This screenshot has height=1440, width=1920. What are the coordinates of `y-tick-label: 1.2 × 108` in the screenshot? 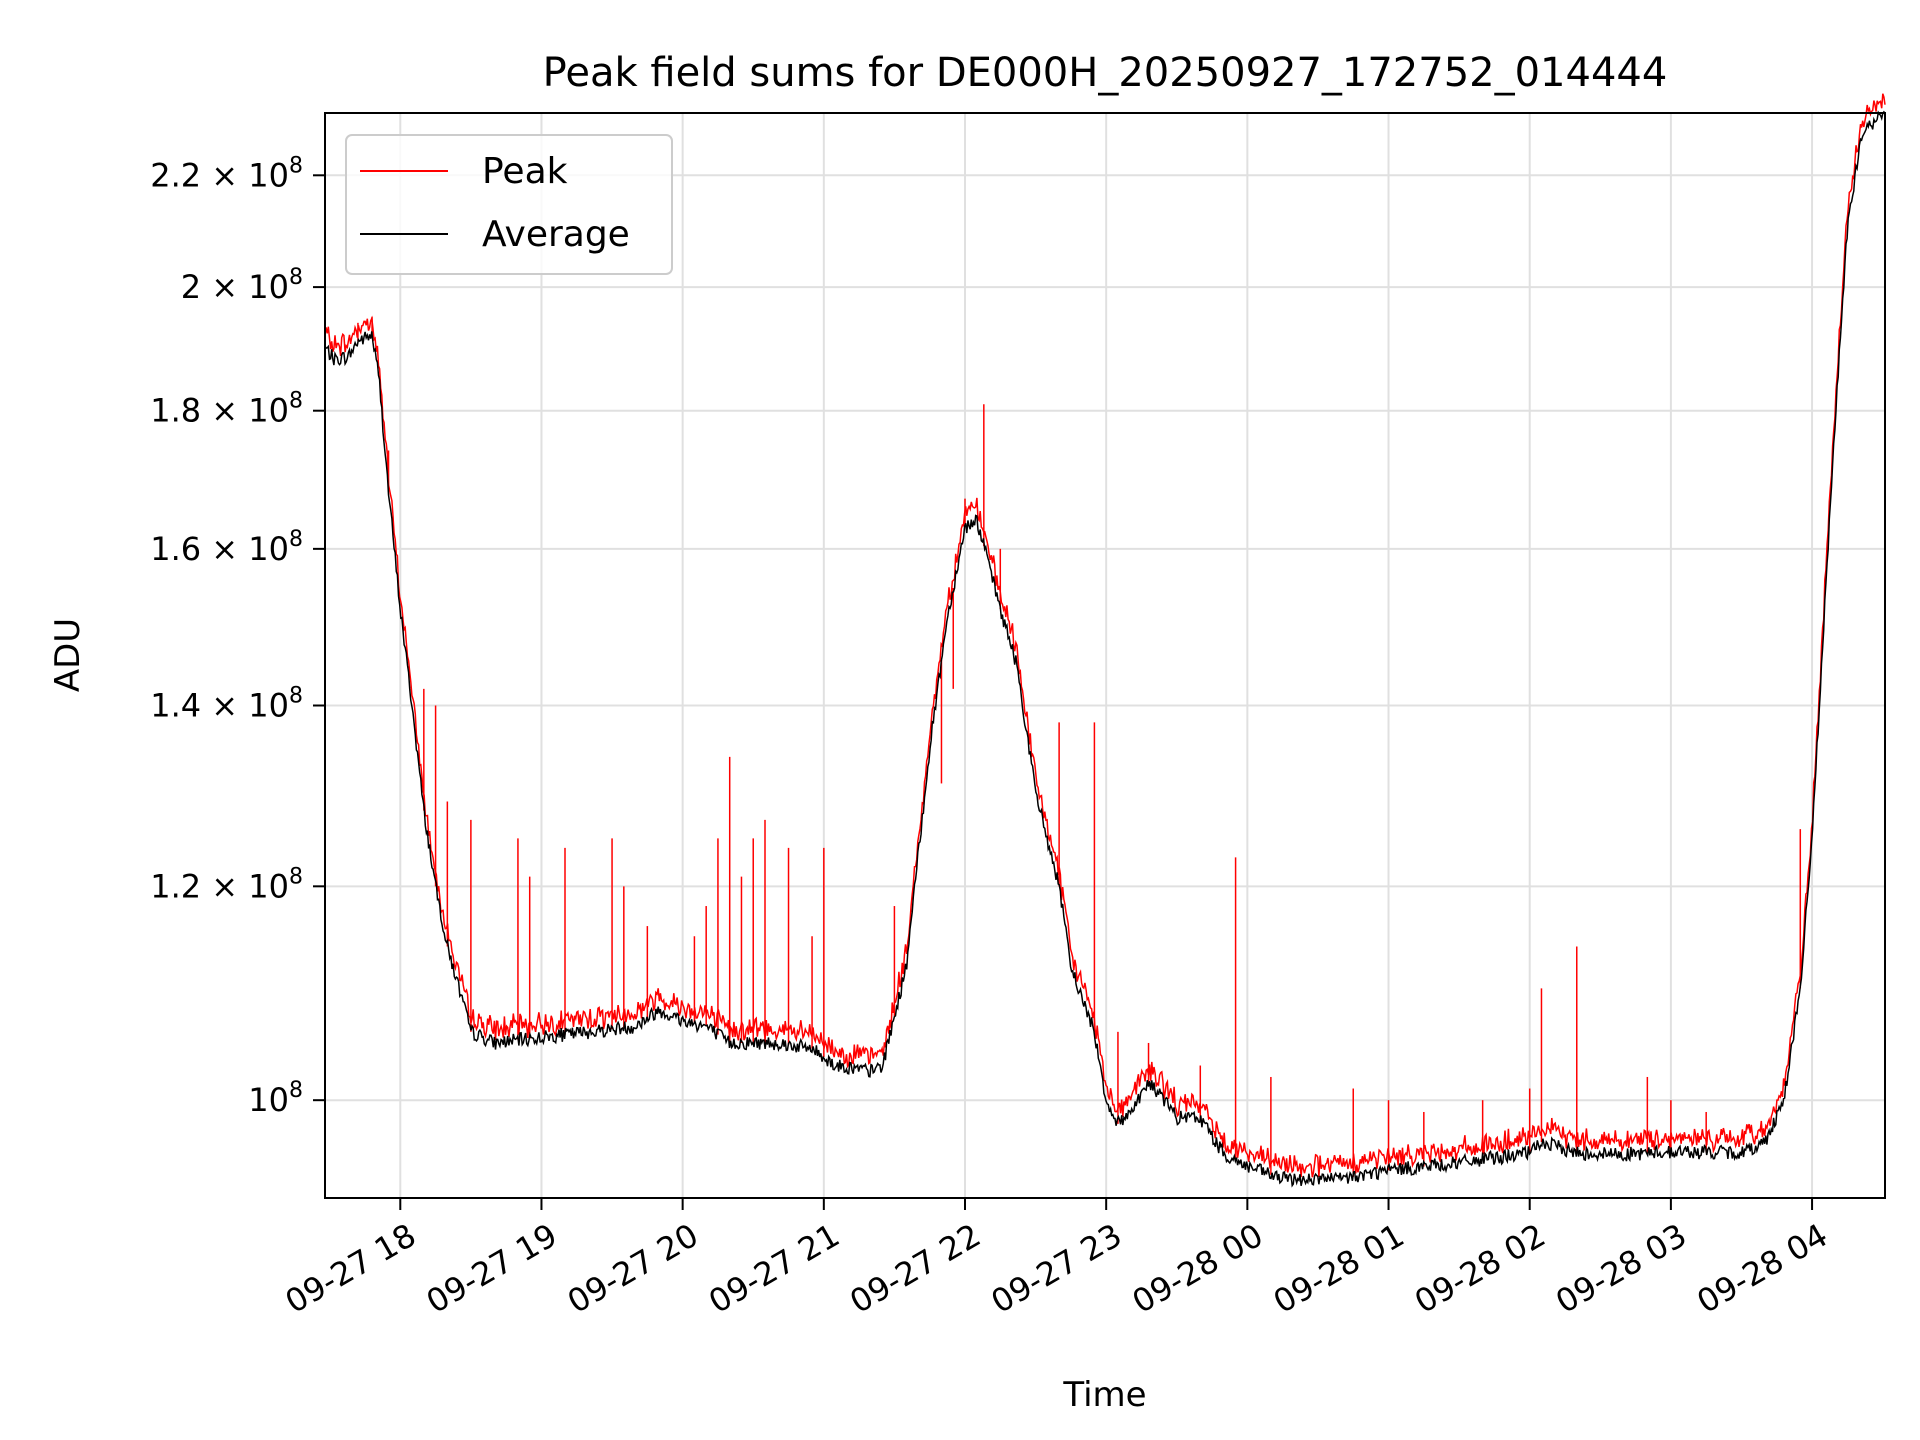 It's located at (226, 884).